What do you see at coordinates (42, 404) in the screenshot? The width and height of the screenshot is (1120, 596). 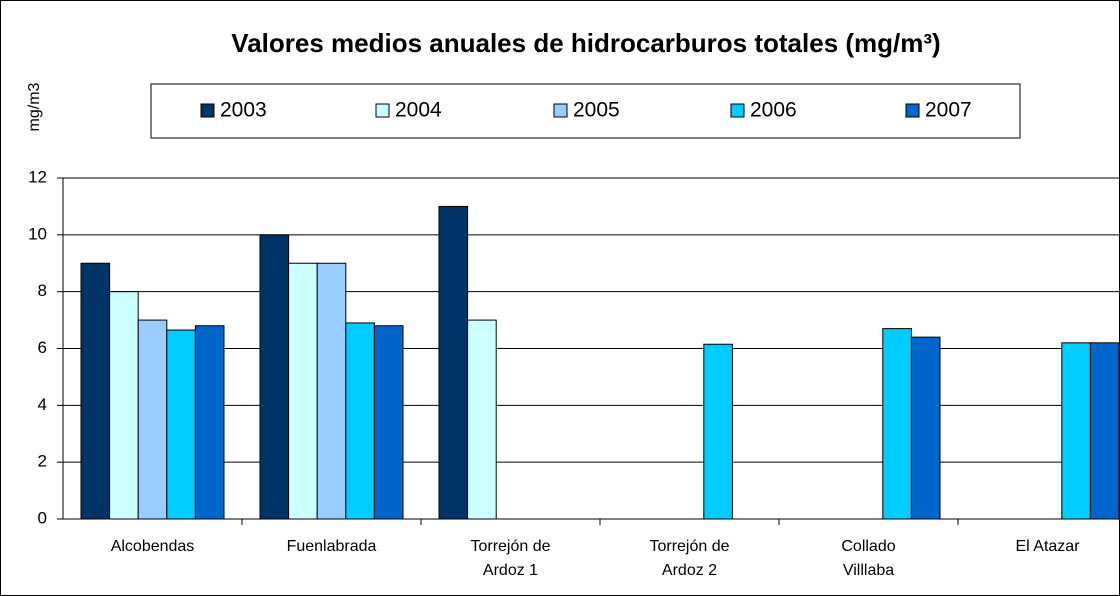 I see `y-tick-label: 4` at bounding box center [42, 404].